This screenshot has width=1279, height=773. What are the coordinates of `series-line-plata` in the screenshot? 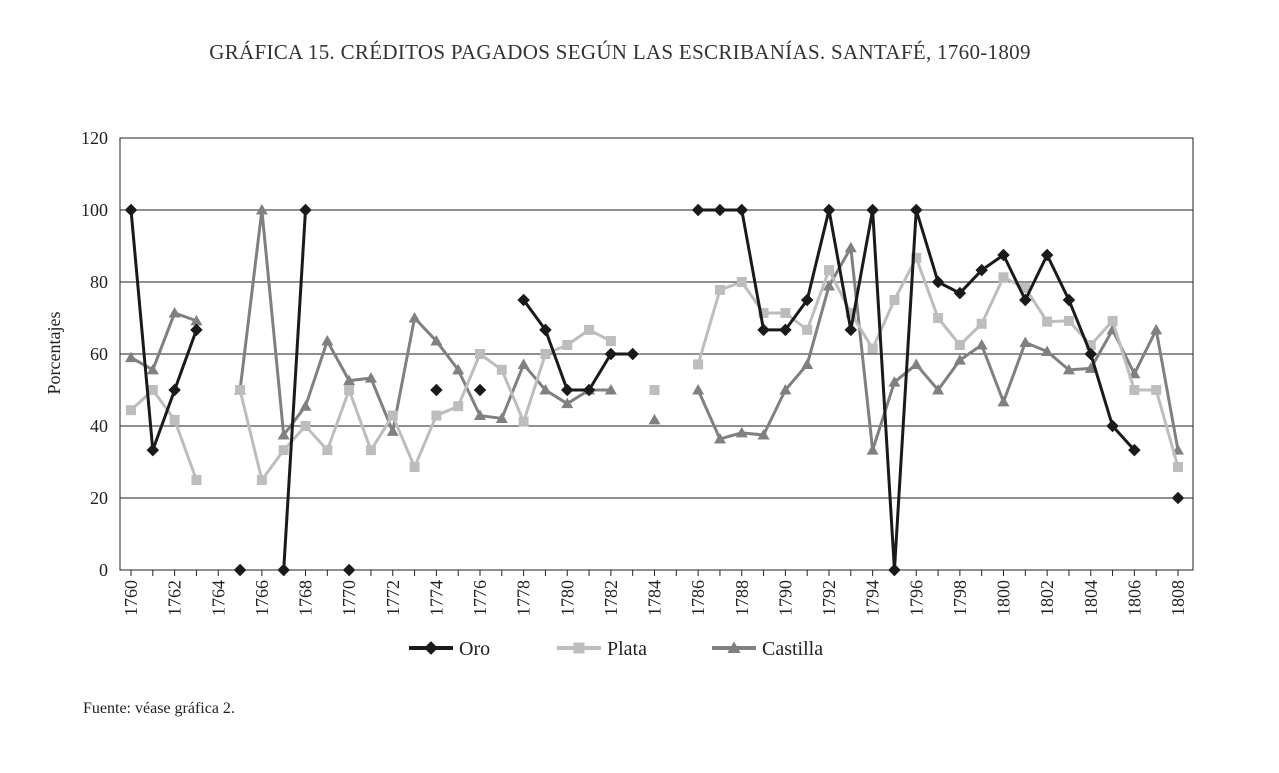 It's located at (163, 434).